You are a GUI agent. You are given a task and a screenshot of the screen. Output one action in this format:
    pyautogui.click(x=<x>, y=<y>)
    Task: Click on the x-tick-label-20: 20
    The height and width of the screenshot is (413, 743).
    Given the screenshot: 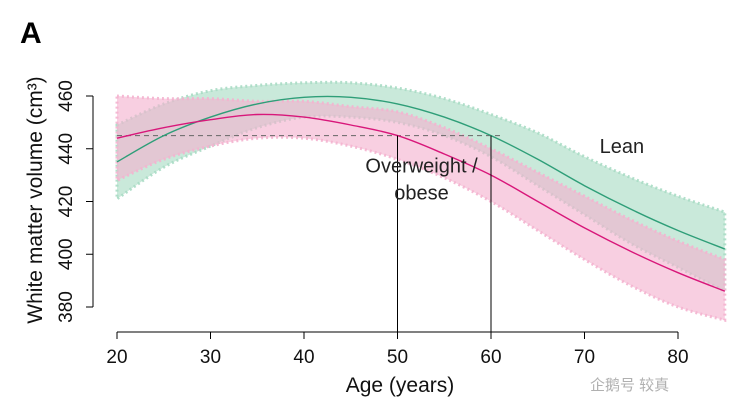 What is the action you would take?
    pyautogui.click(x=116, y=357)
    